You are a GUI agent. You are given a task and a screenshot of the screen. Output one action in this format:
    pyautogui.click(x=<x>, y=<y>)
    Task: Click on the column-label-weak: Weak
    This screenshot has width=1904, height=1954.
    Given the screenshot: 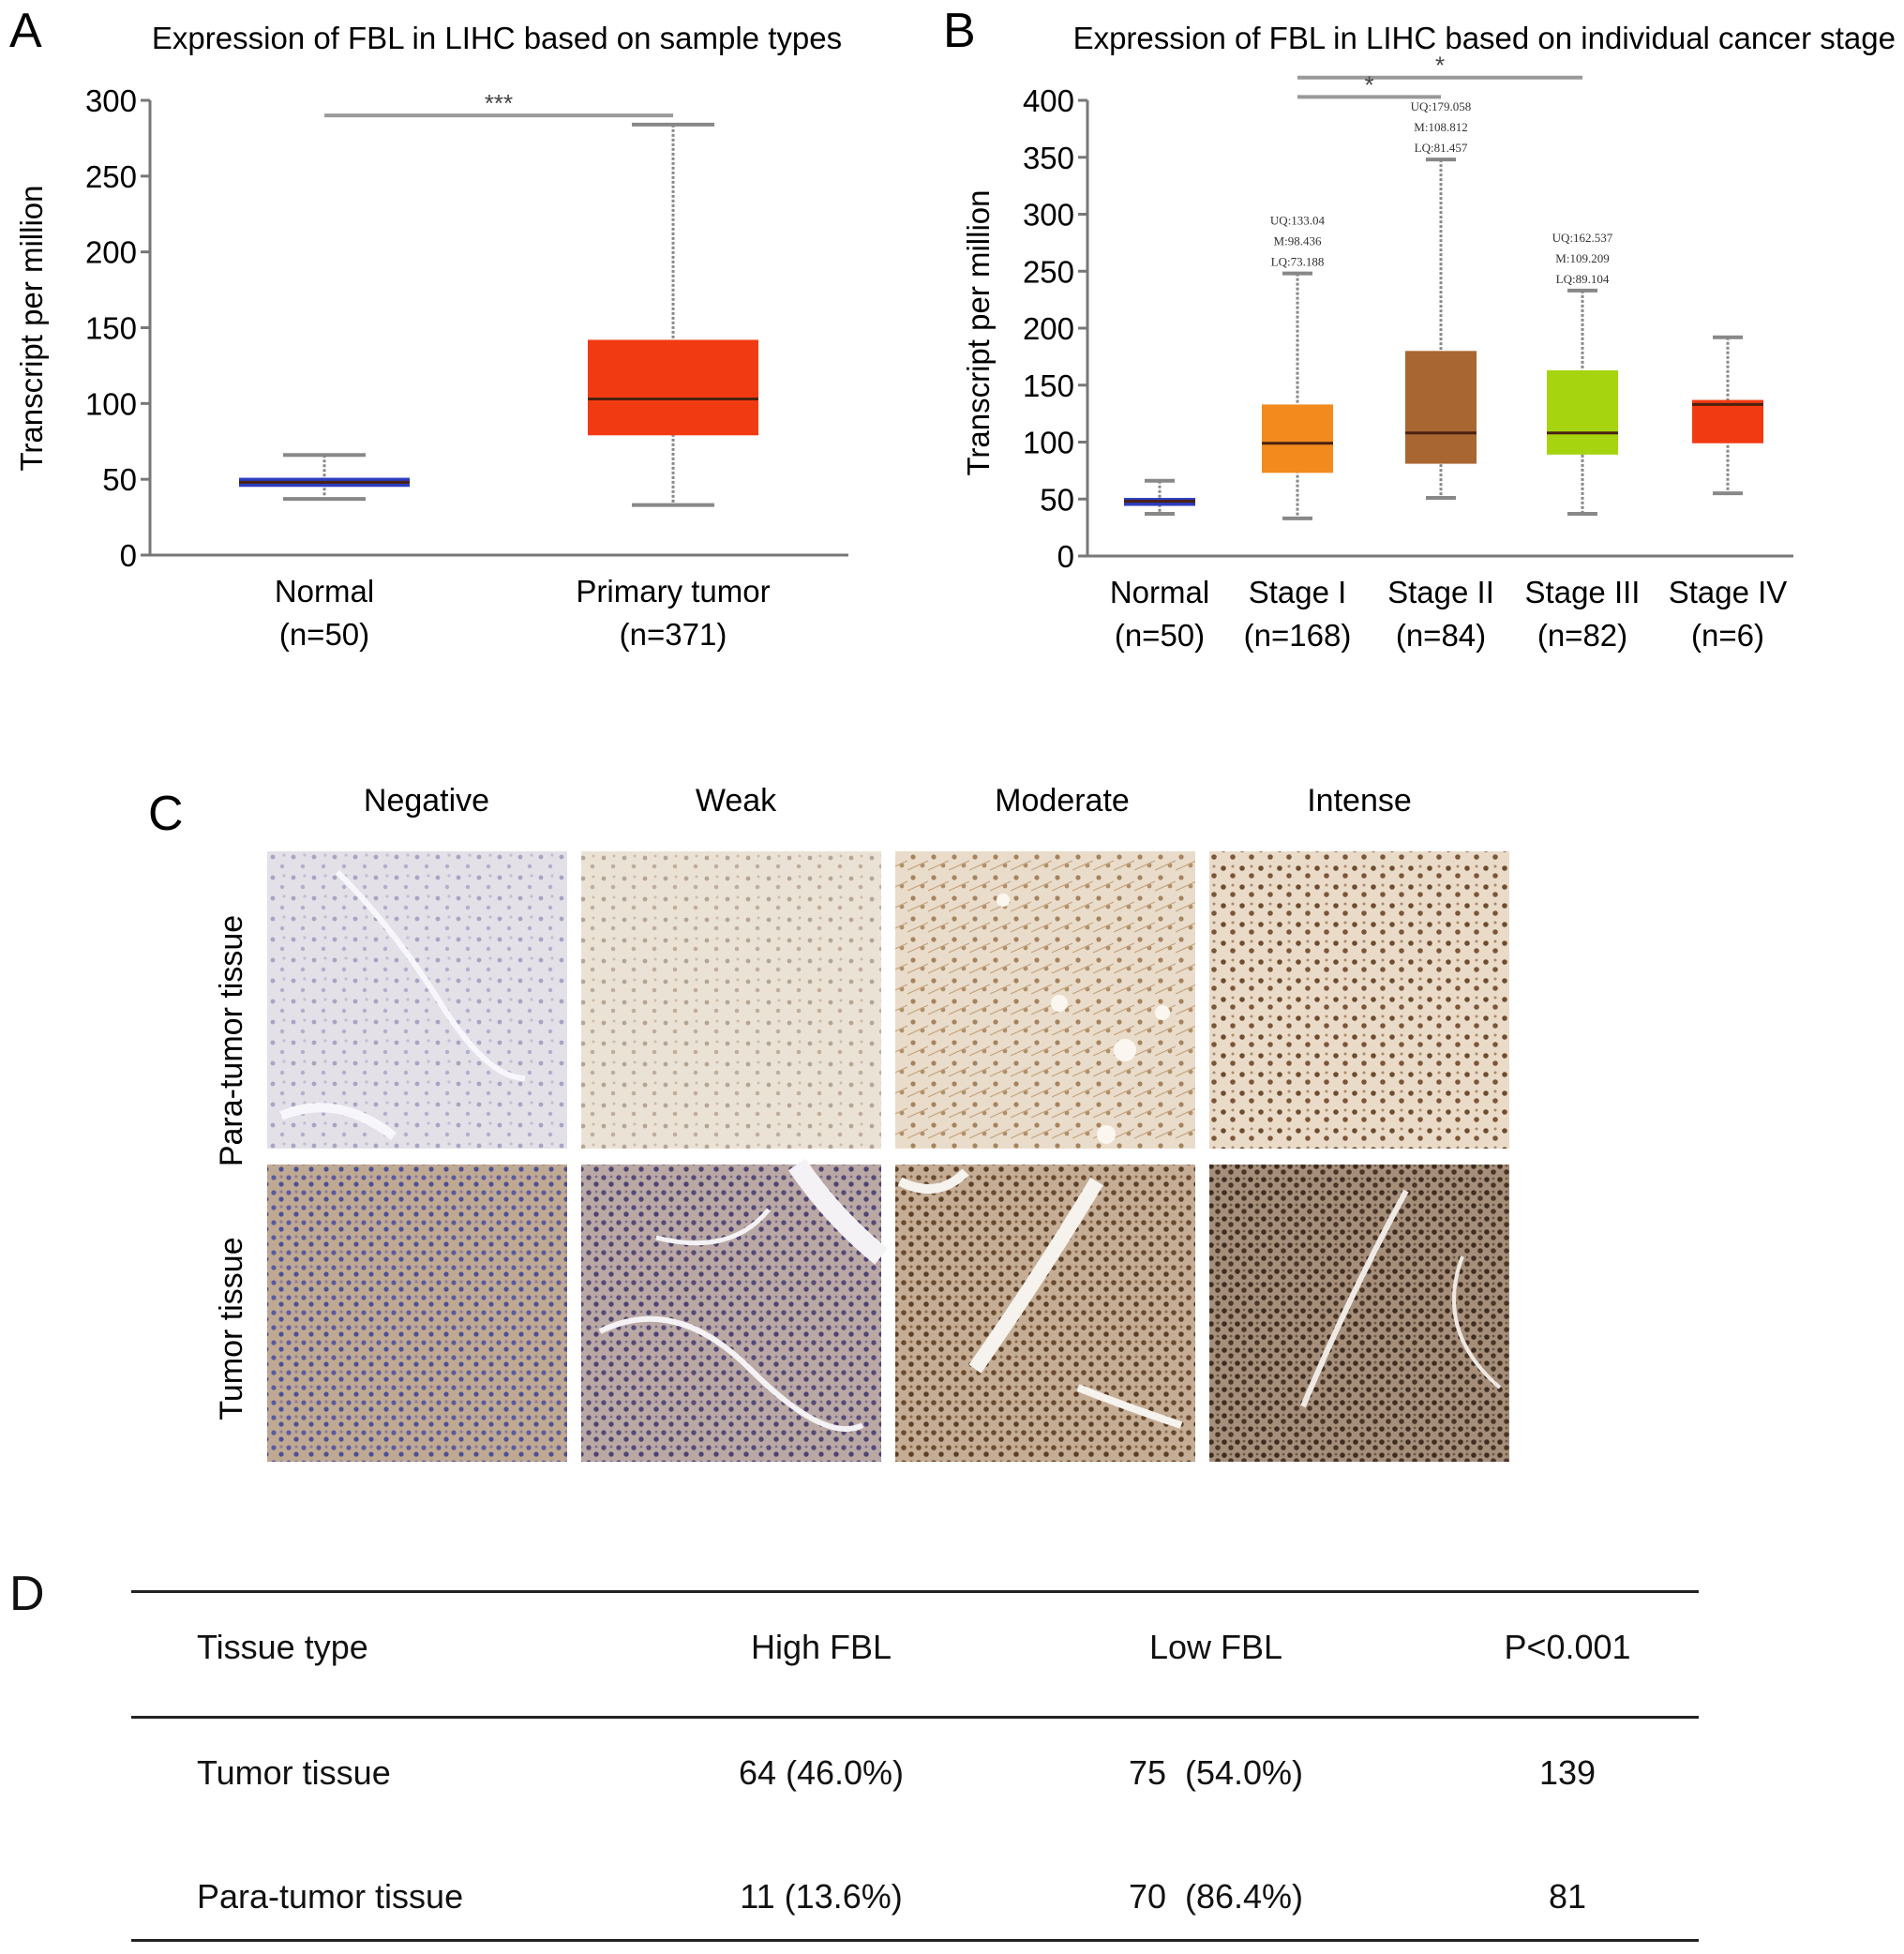 What is the action you would take?
    pyautogui.click(x=736, y=801)
    